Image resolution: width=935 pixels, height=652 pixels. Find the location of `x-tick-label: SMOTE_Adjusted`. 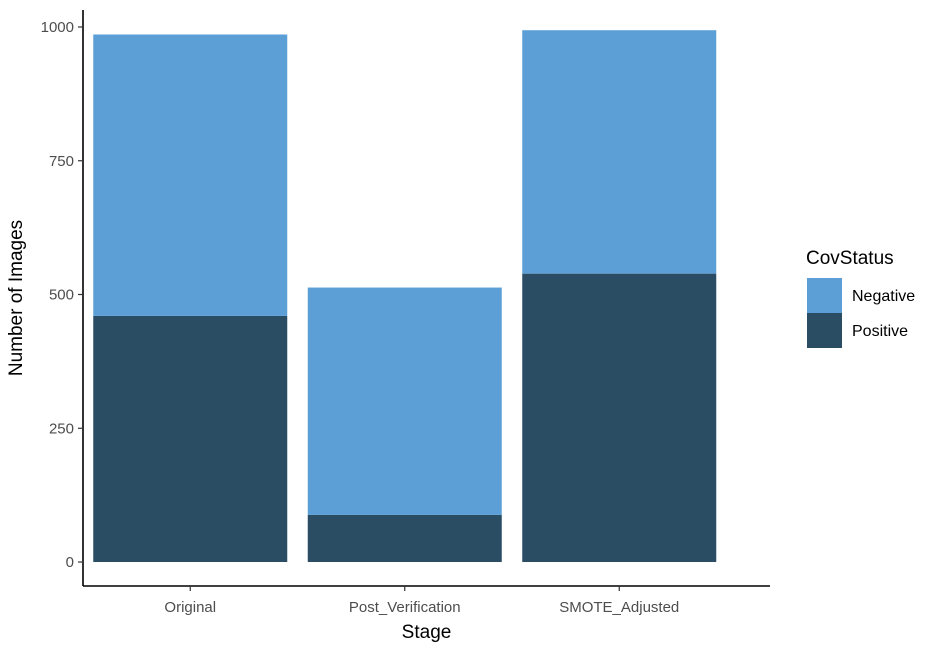

x-tick-label: SMOTE_Adjusted is located at coordinates (619, 607).